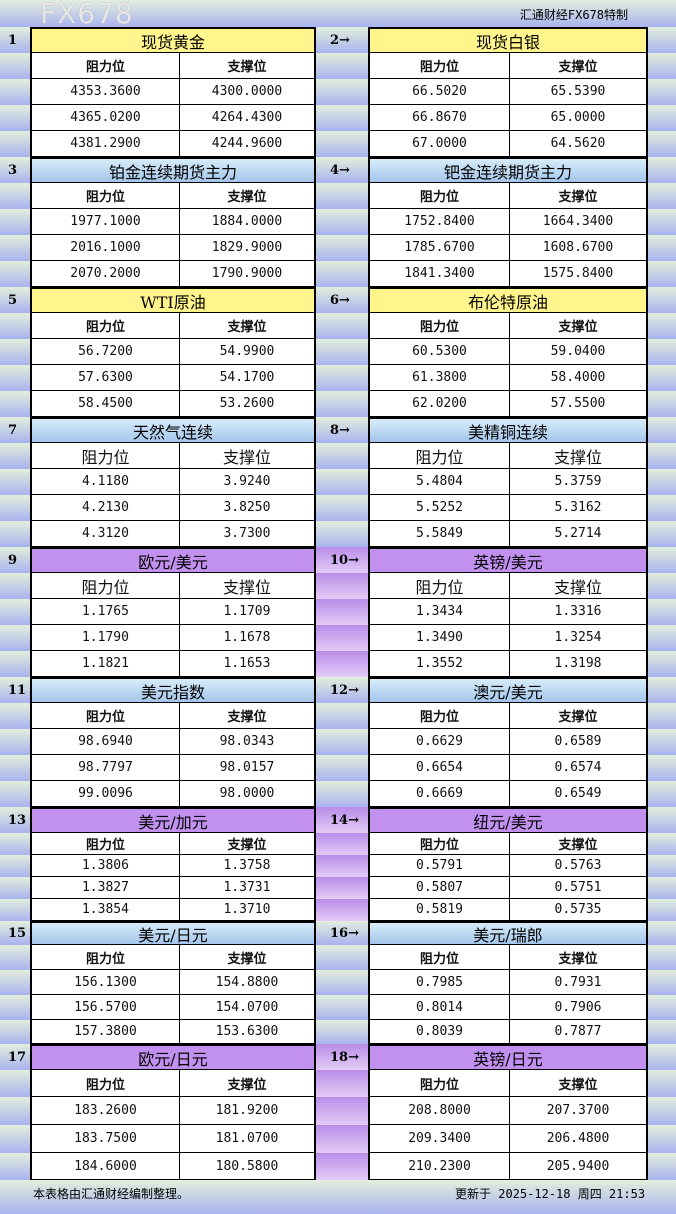  I want to click on block-row: 1.3827 1.3731 0.5807 0.5751, so click(338, 888).